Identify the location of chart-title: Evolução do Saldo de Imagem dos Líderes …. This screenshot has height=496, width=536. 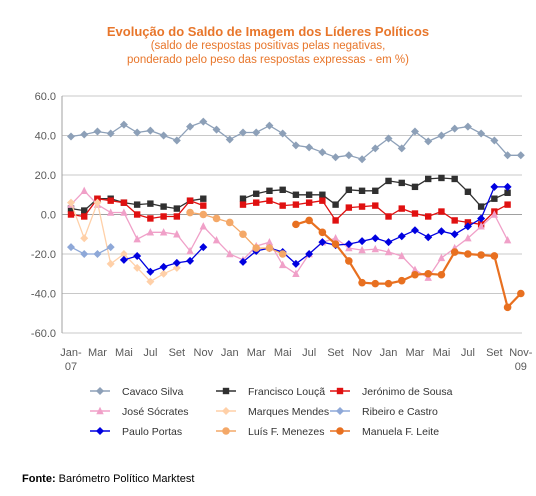
(268, 31).